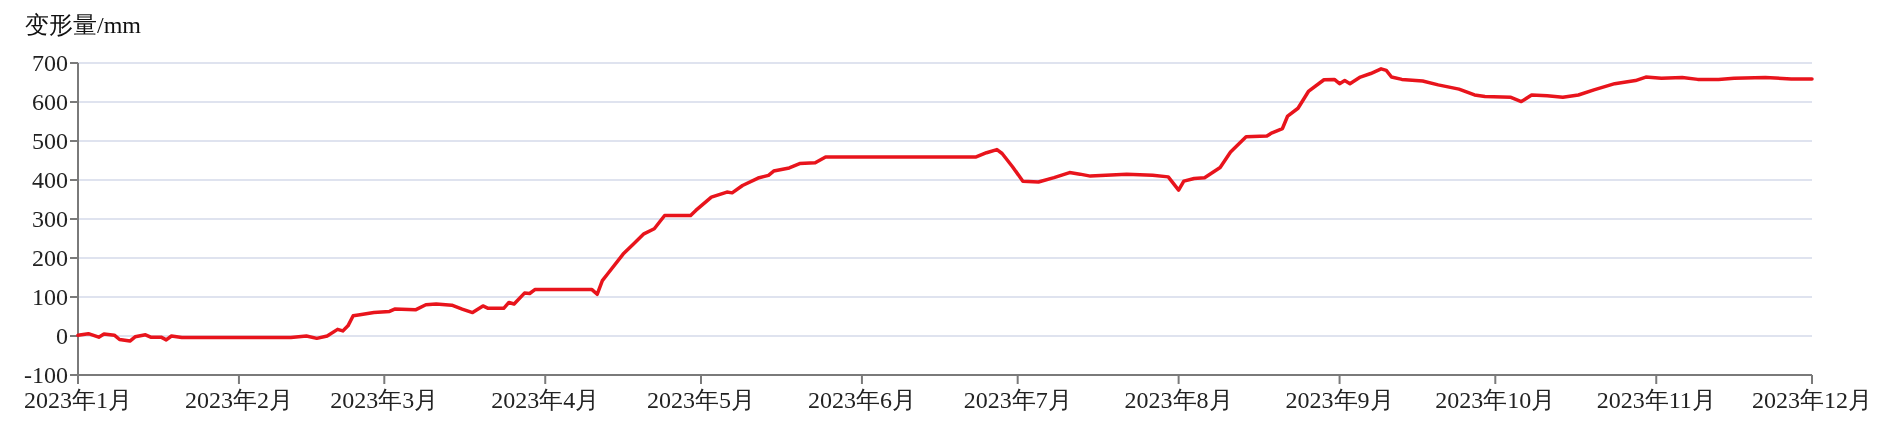  Describe the element at coordinates (545, 400) in the screenshot. I see `x-tick-label: 2023年4月` at that location.